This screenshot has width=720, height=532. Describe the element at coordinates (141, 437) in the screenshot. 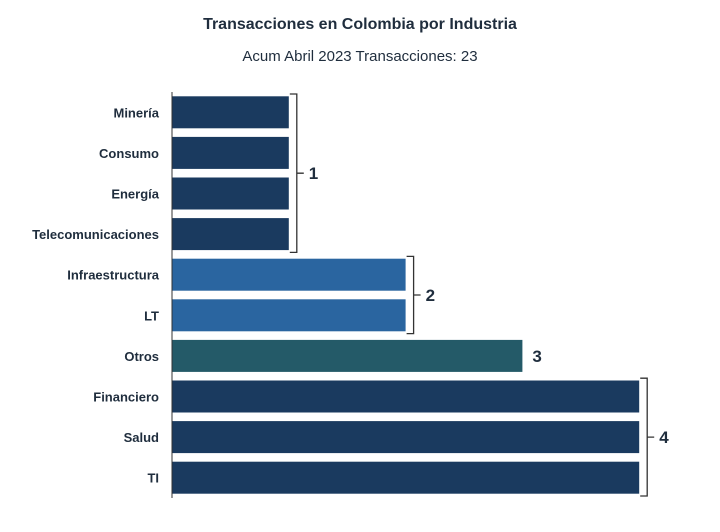

I see `category-label: Salud` at that location.